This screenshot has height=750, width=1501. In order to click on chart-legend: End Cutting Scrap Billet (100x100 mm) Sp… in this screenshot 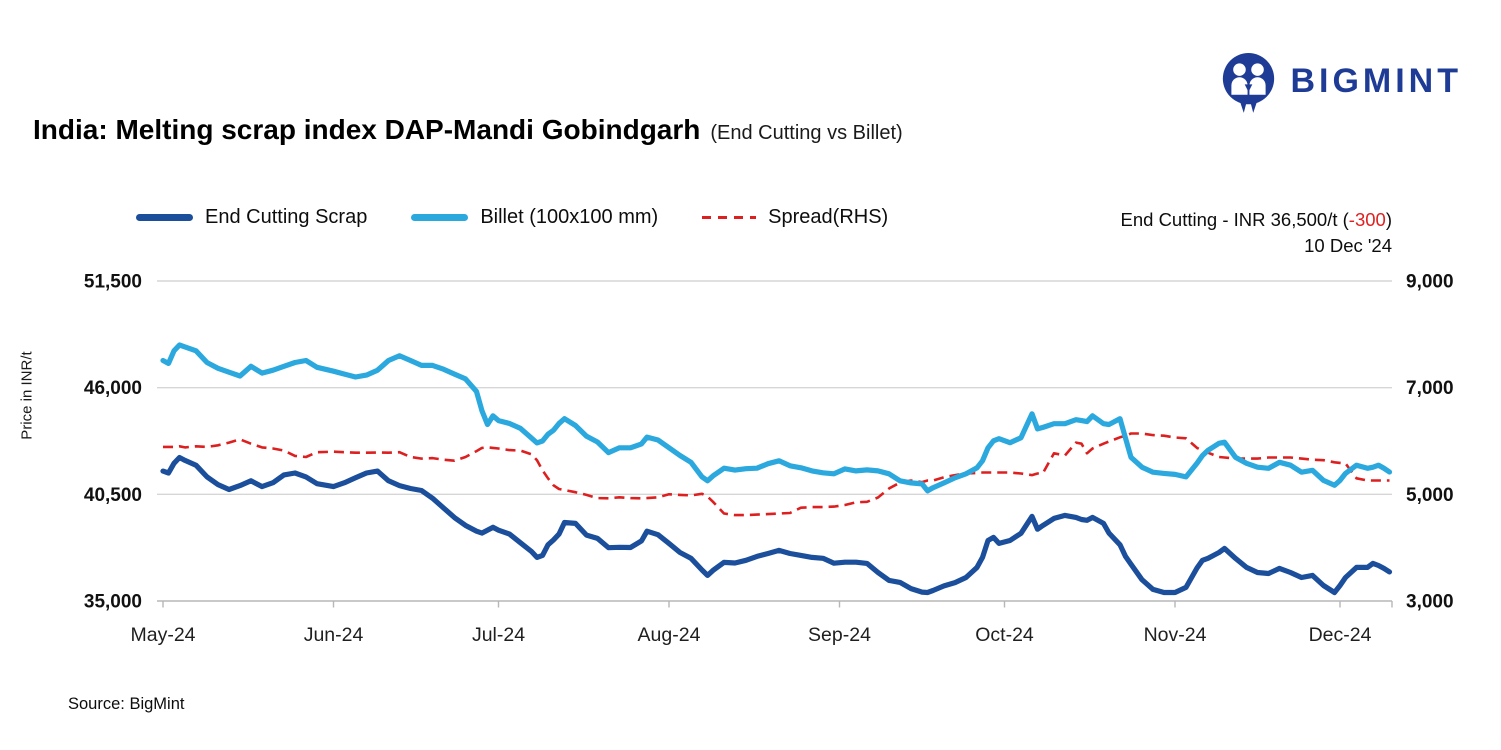, I will do `click(534, 217)`.